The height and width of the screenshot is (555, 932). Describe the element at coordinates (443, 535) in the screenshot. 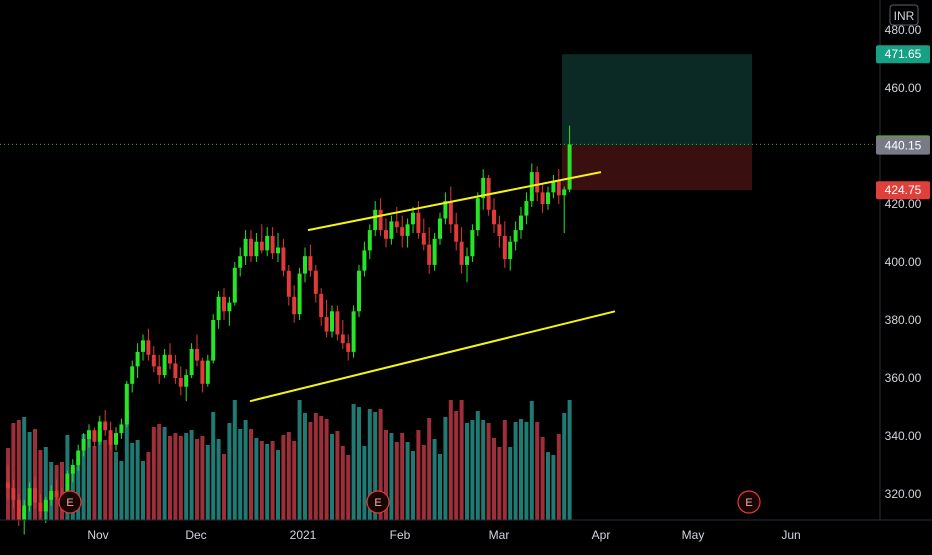

I see `x-axis: Nov Dec 2021 Feb Mar Apr May Jun` at that location.